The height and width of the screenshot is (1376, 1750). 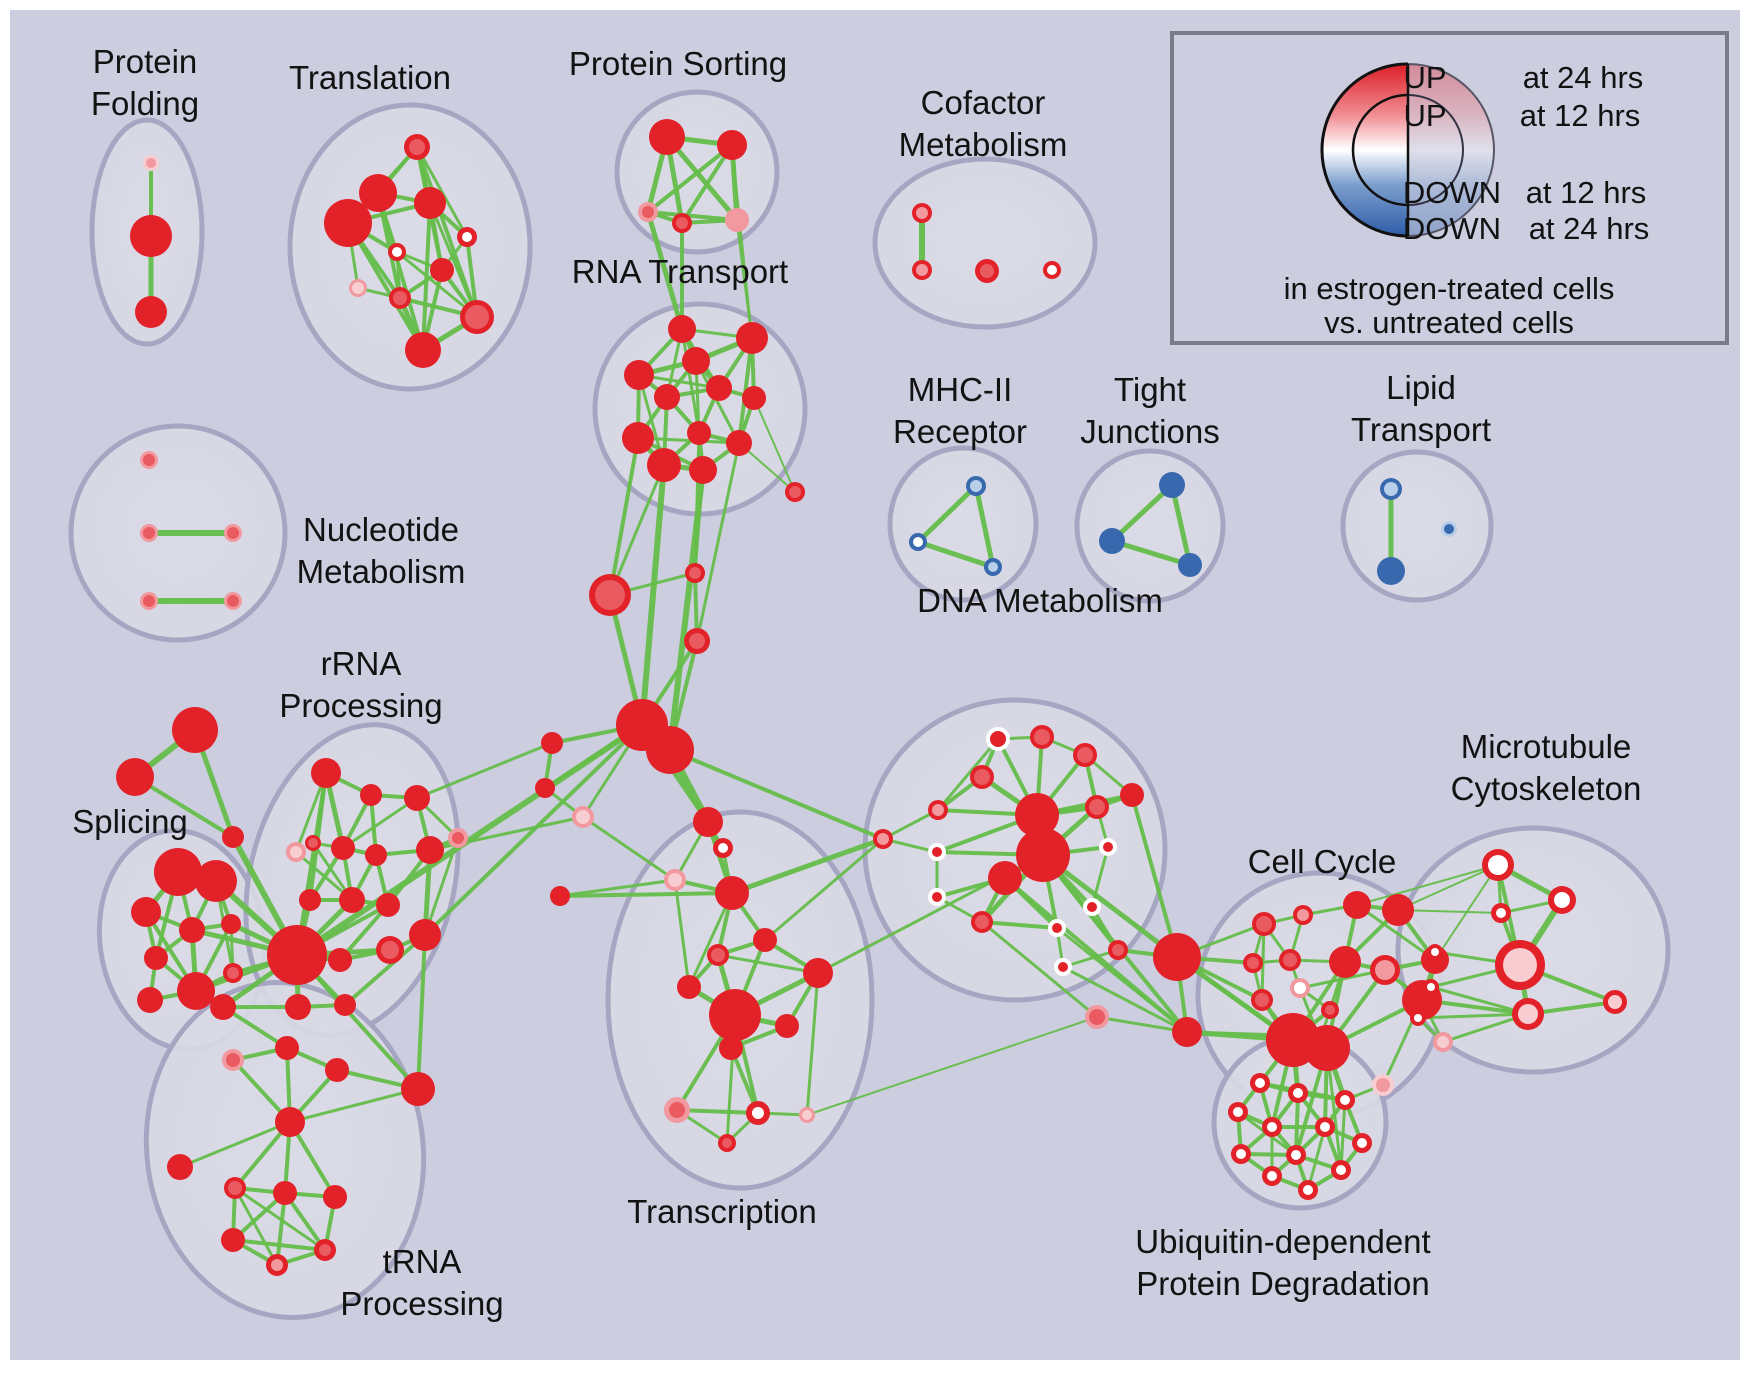 What do you see at coordinates (982, 922) in the screenshot?
I see `node-d14` at bounding box center [982, 922].